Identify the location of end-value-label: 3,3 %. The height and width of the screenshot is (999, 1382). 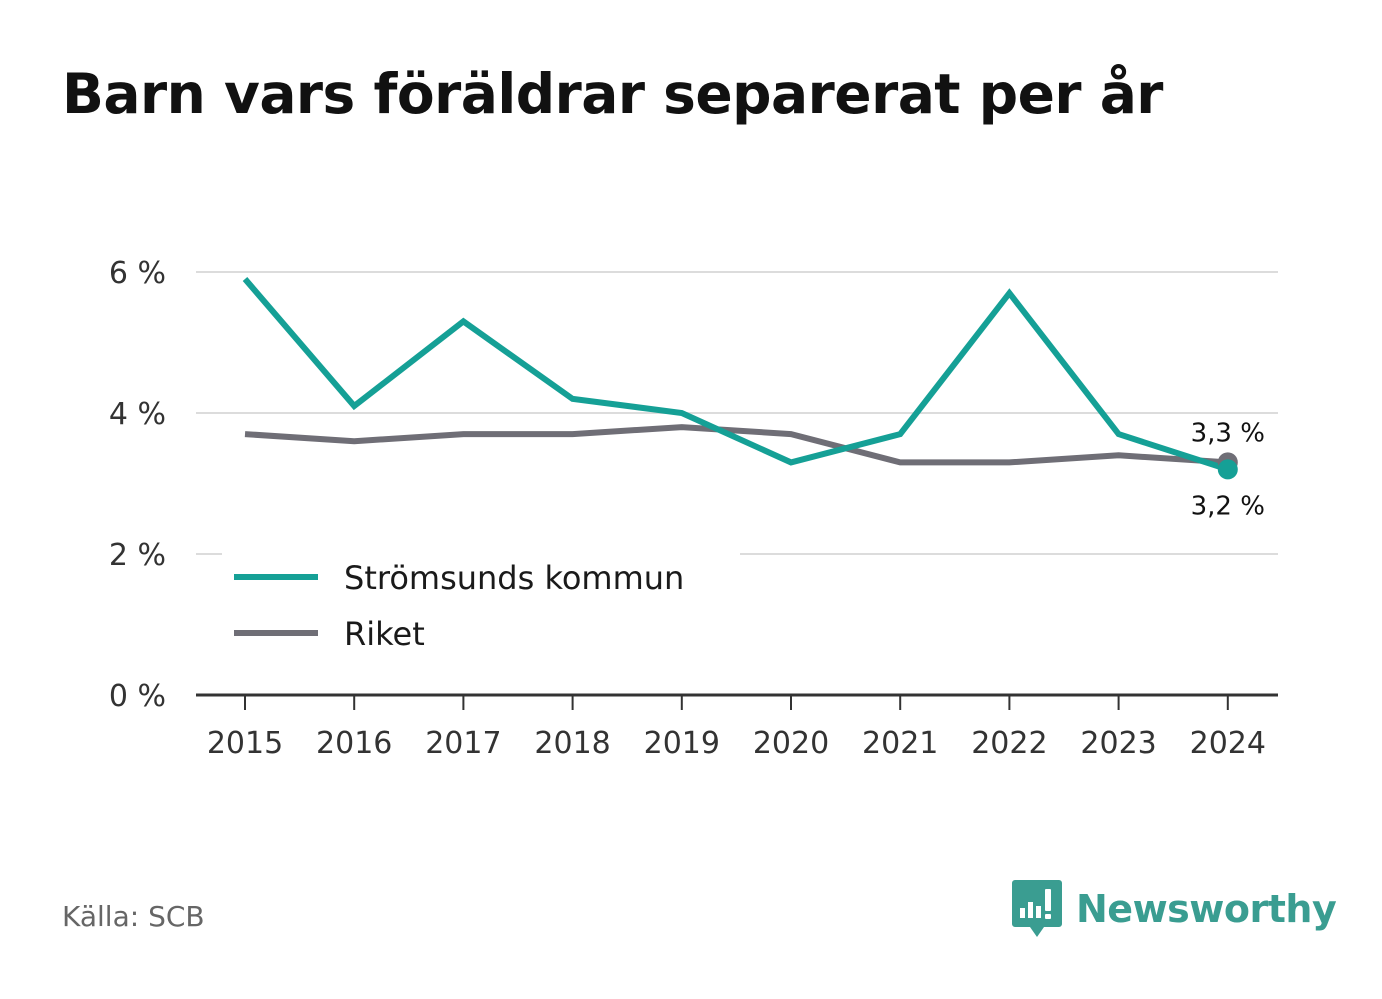
(1228, 433).